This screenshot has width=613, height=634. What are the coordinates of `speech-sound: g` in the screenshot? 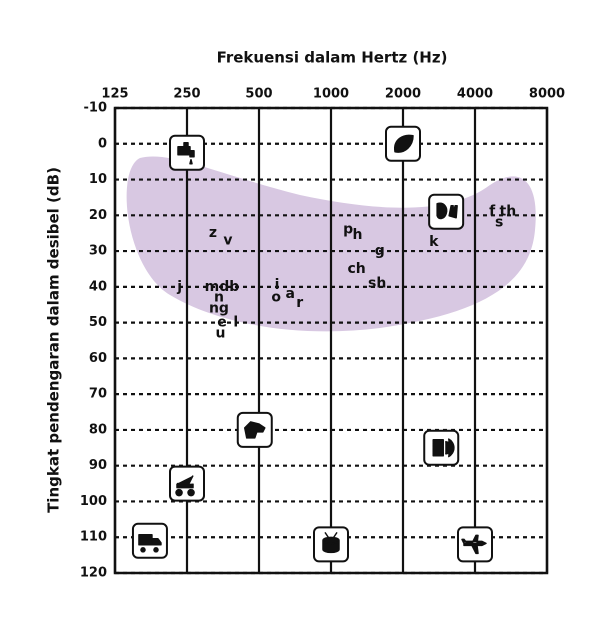 It's located at (380, 251).